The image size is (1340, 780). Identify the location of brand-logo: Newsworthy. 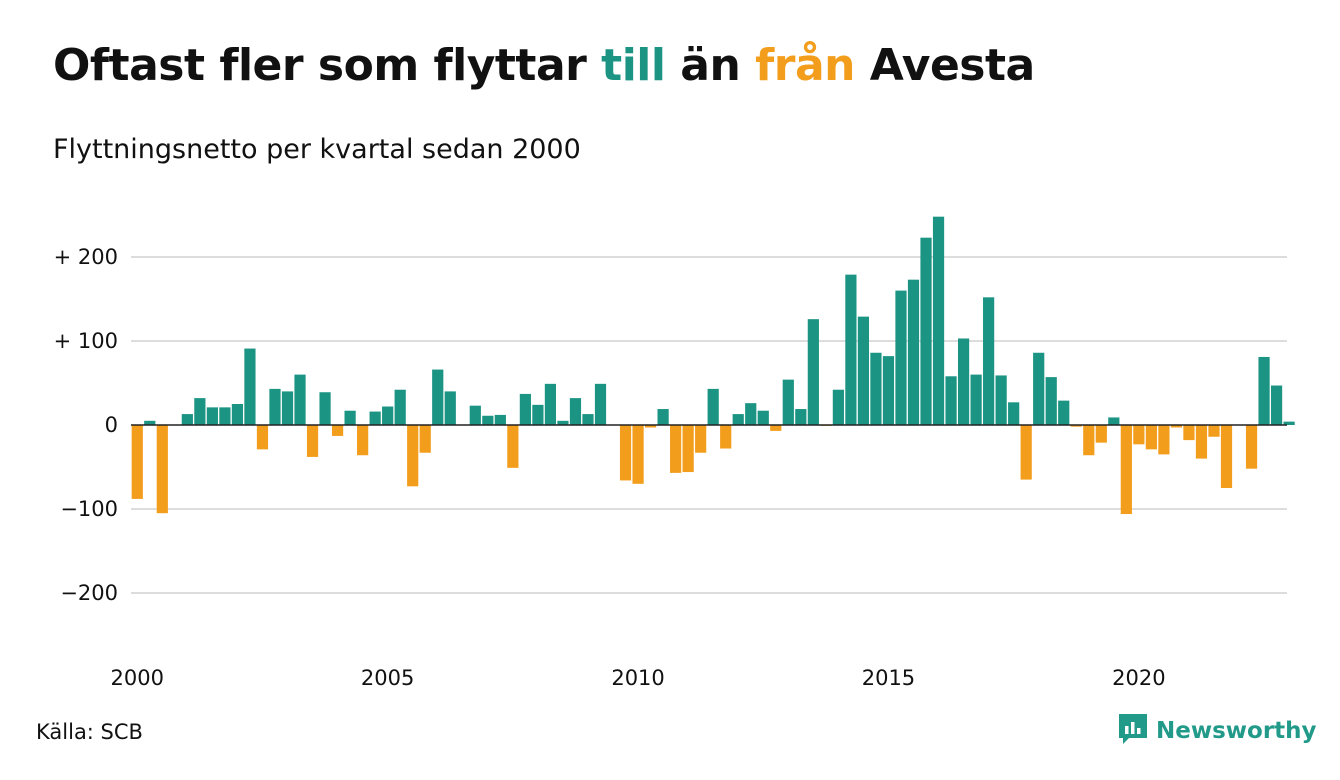
(1218, 731).